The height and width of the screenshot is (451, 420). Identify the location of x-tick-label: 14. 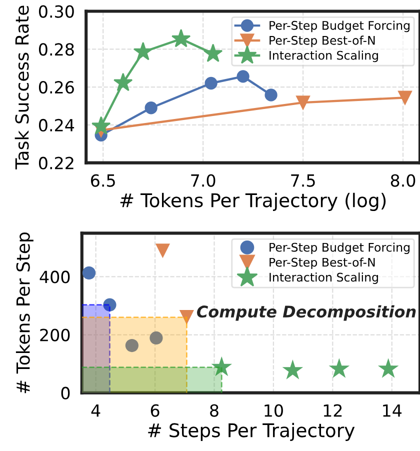
(392, 410).